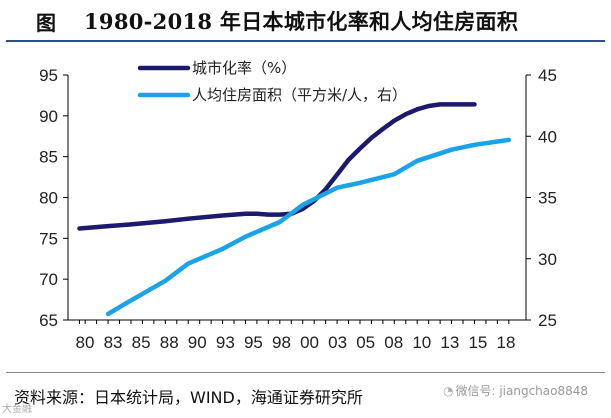 The image size is (611, 418). I want to click on left-tick-label: 70, so click(48, 279).